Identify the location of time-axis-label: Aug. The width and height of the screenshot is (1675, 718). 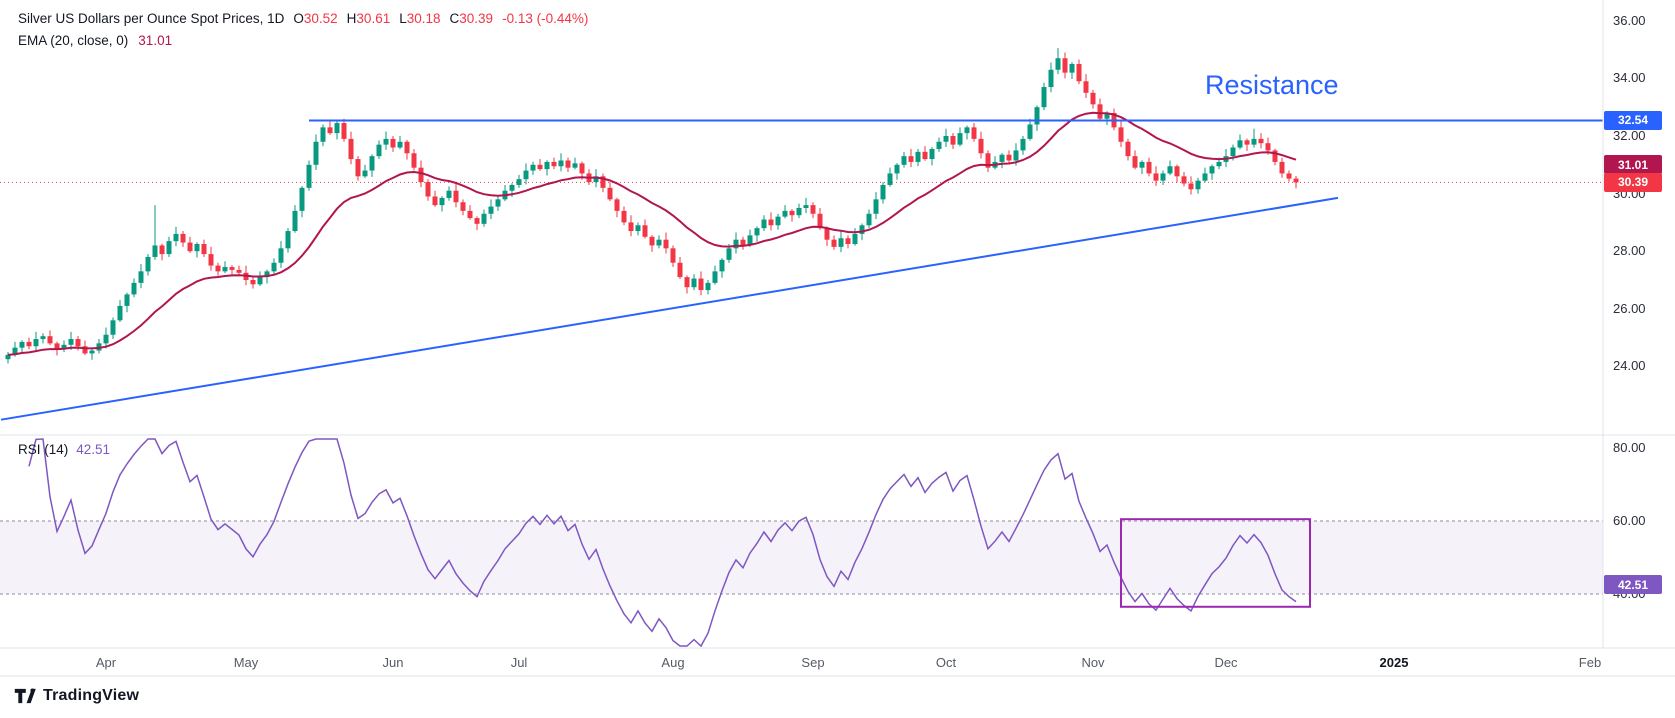
(673, 662).